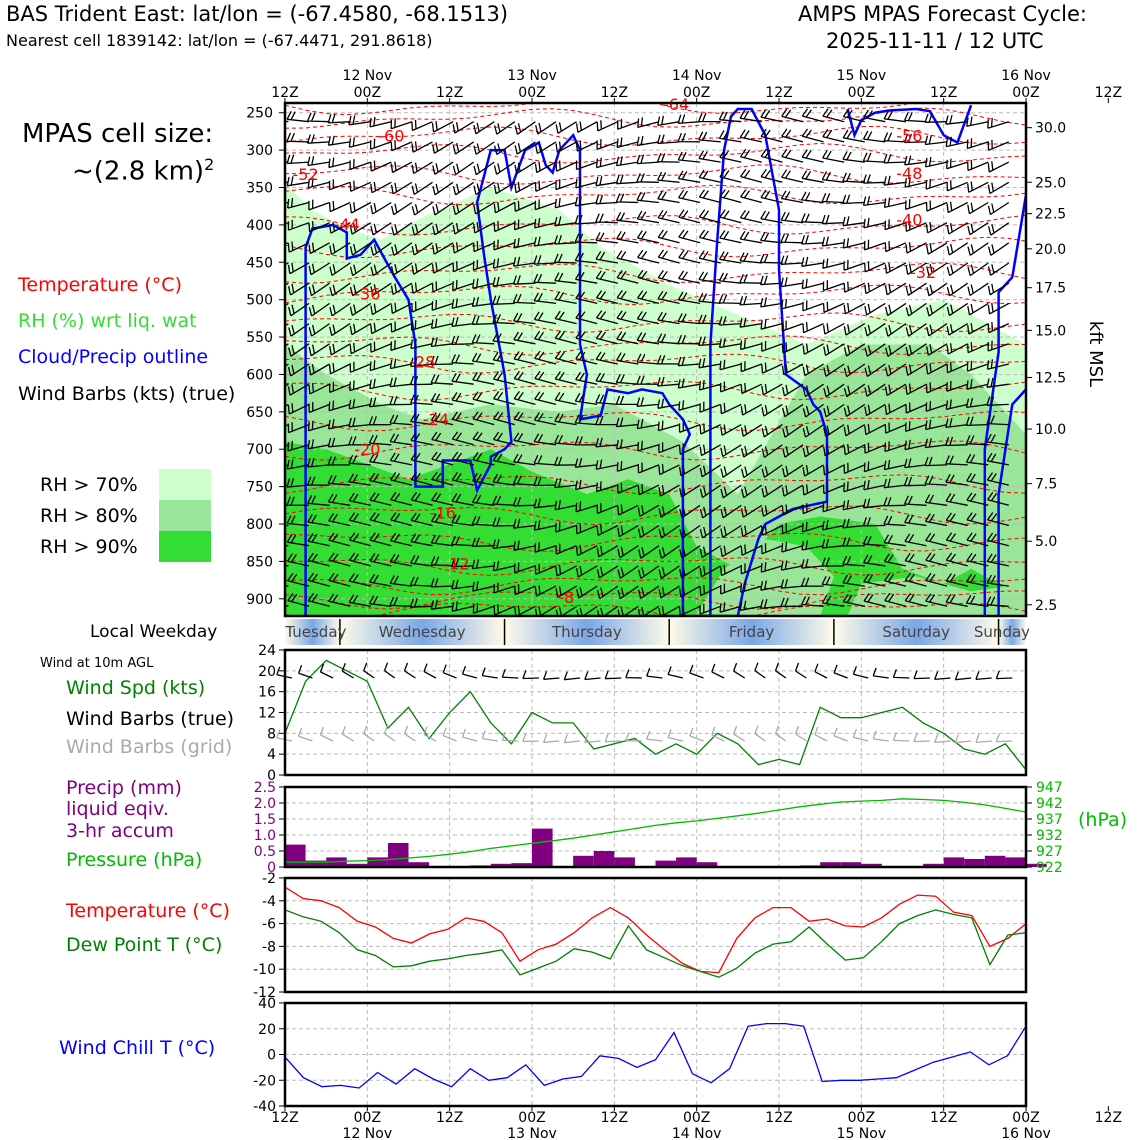 This screenshot has height=1140, width=1140. I want to click on pressure-tick-label: 650, so click(259, 413).